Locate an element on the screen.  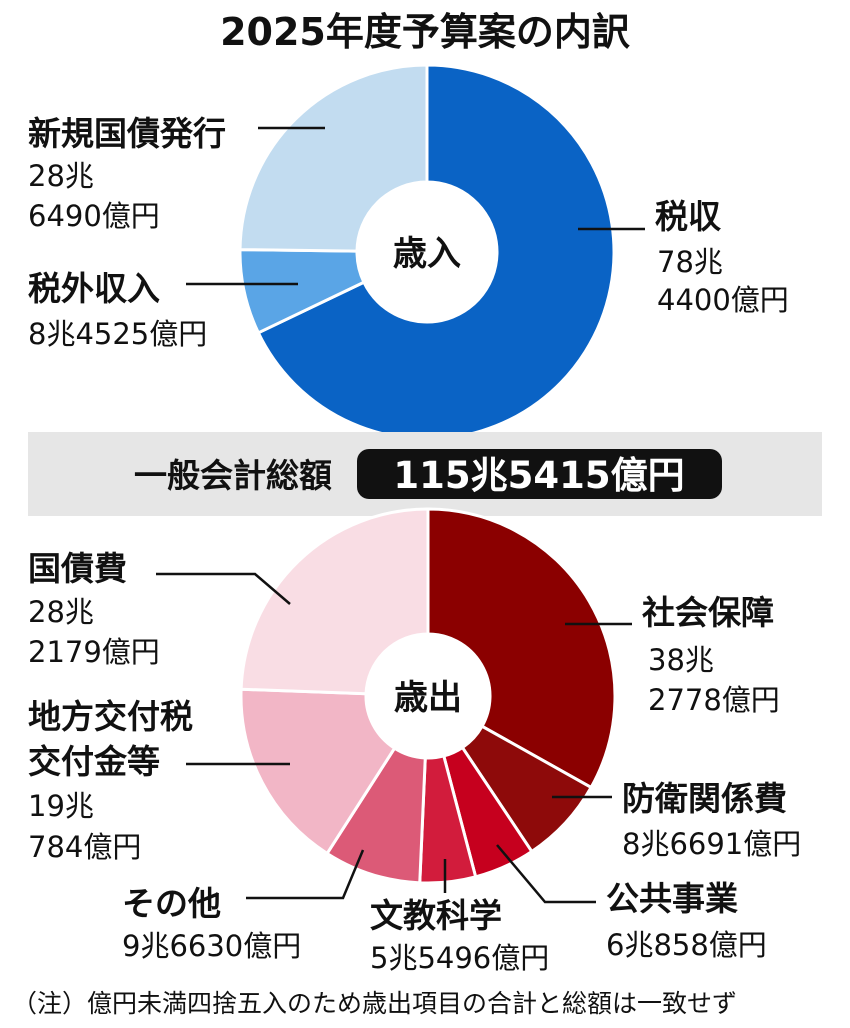
expenditure-center-label: 歳出 is located at coordinates (428, 698).